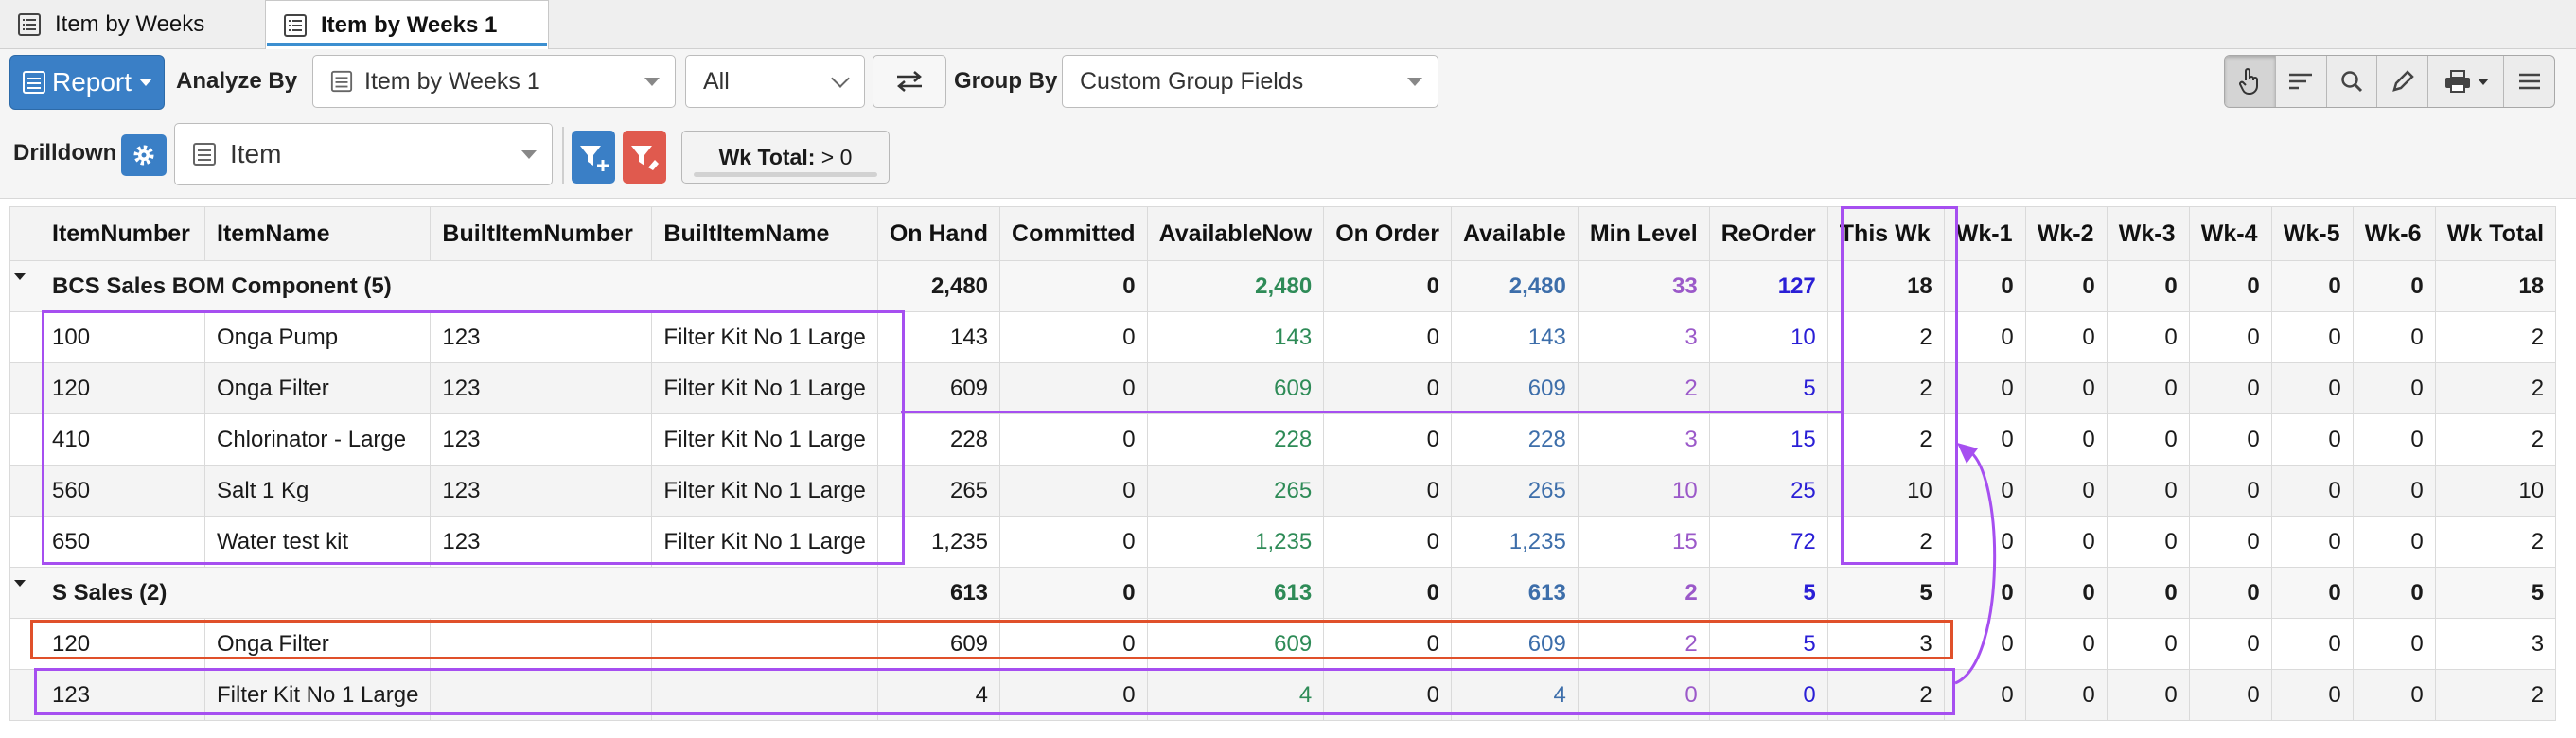  Describe the element at coordinates (1283, 644) in the screenshot. I see `table-row: 120 Onga Filter 609 0 609 0 609 2 5 3 0 0 0 0 0 0 3` at that location.